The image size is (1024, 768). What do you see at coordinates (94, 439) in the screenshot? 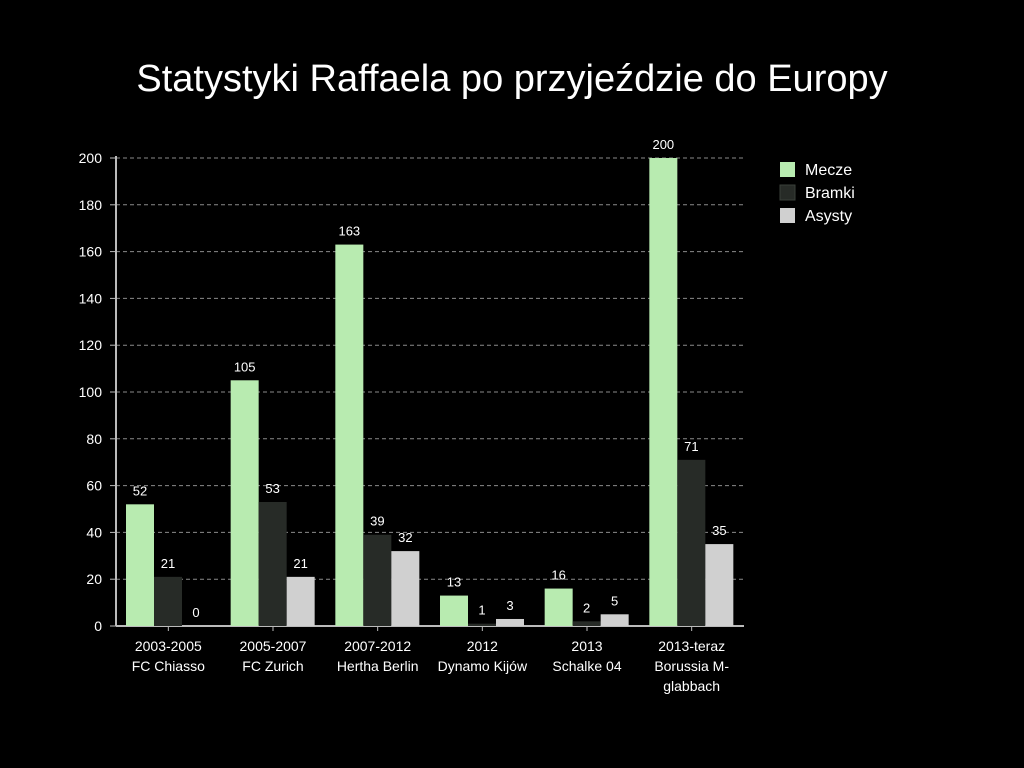
I see `y-tick-label: 80` at bounding box center [94, 439].